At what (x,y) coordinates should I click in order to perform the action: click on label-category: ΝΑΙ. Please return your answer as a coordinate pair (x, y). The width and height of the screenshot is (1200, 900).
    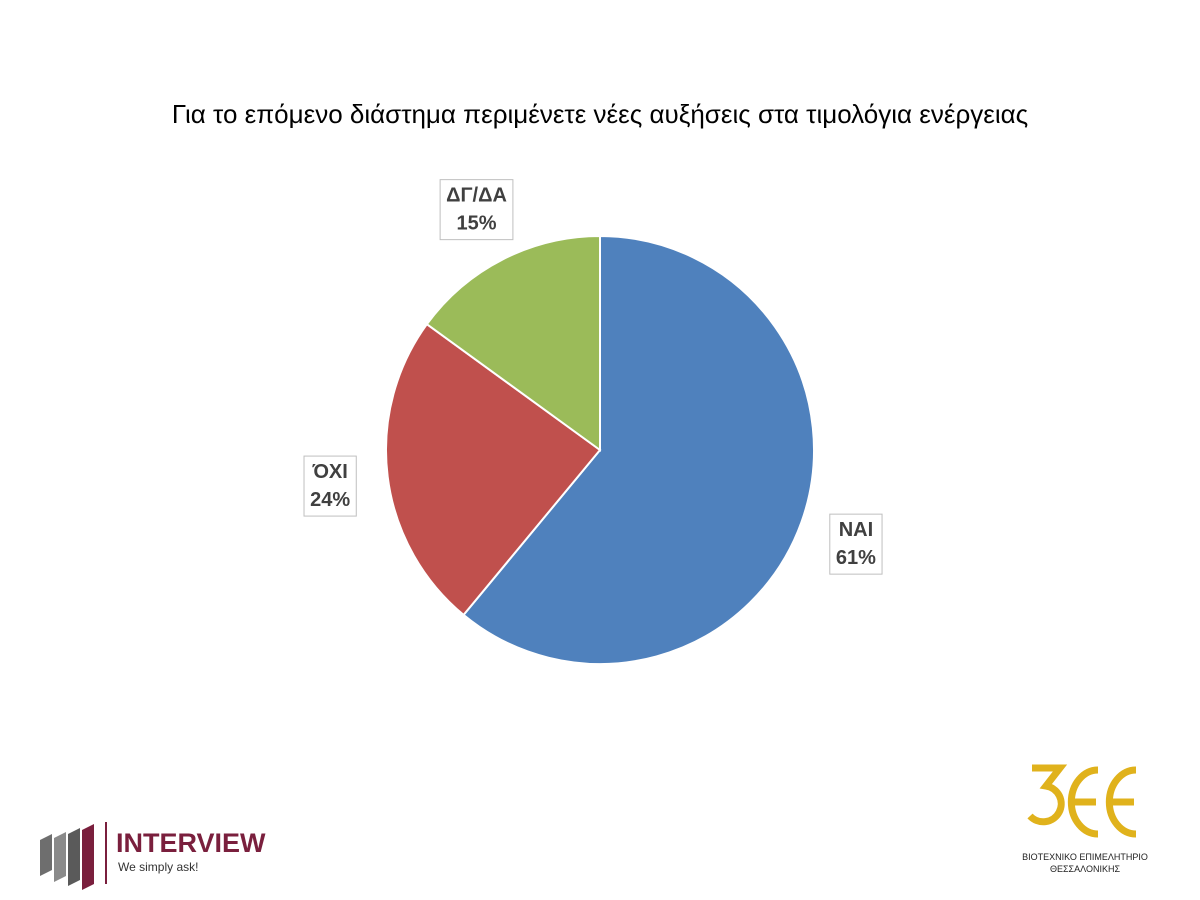
    Looking at the image, I should click on (856, 530).